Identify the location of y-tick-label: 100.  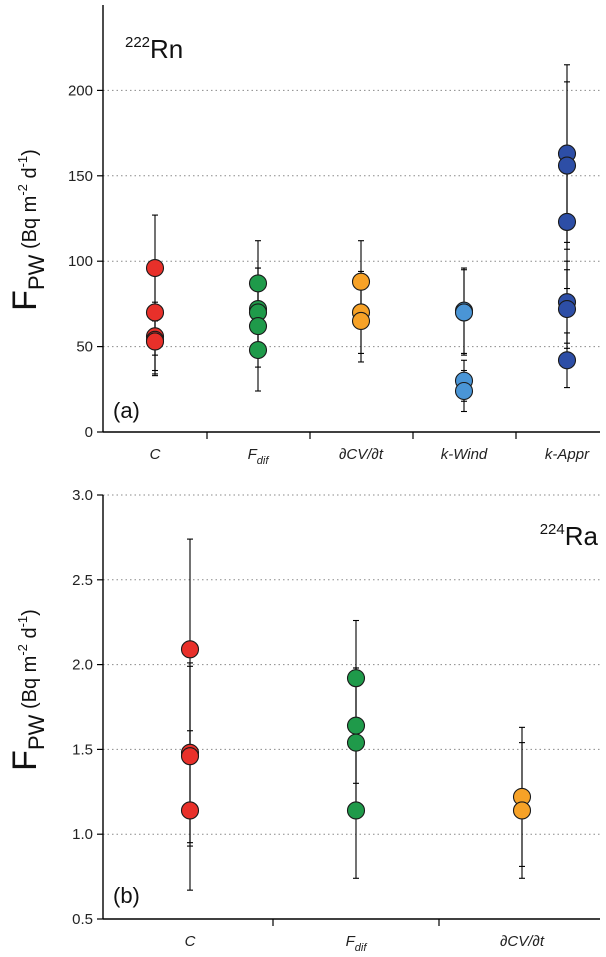
(80, 261).